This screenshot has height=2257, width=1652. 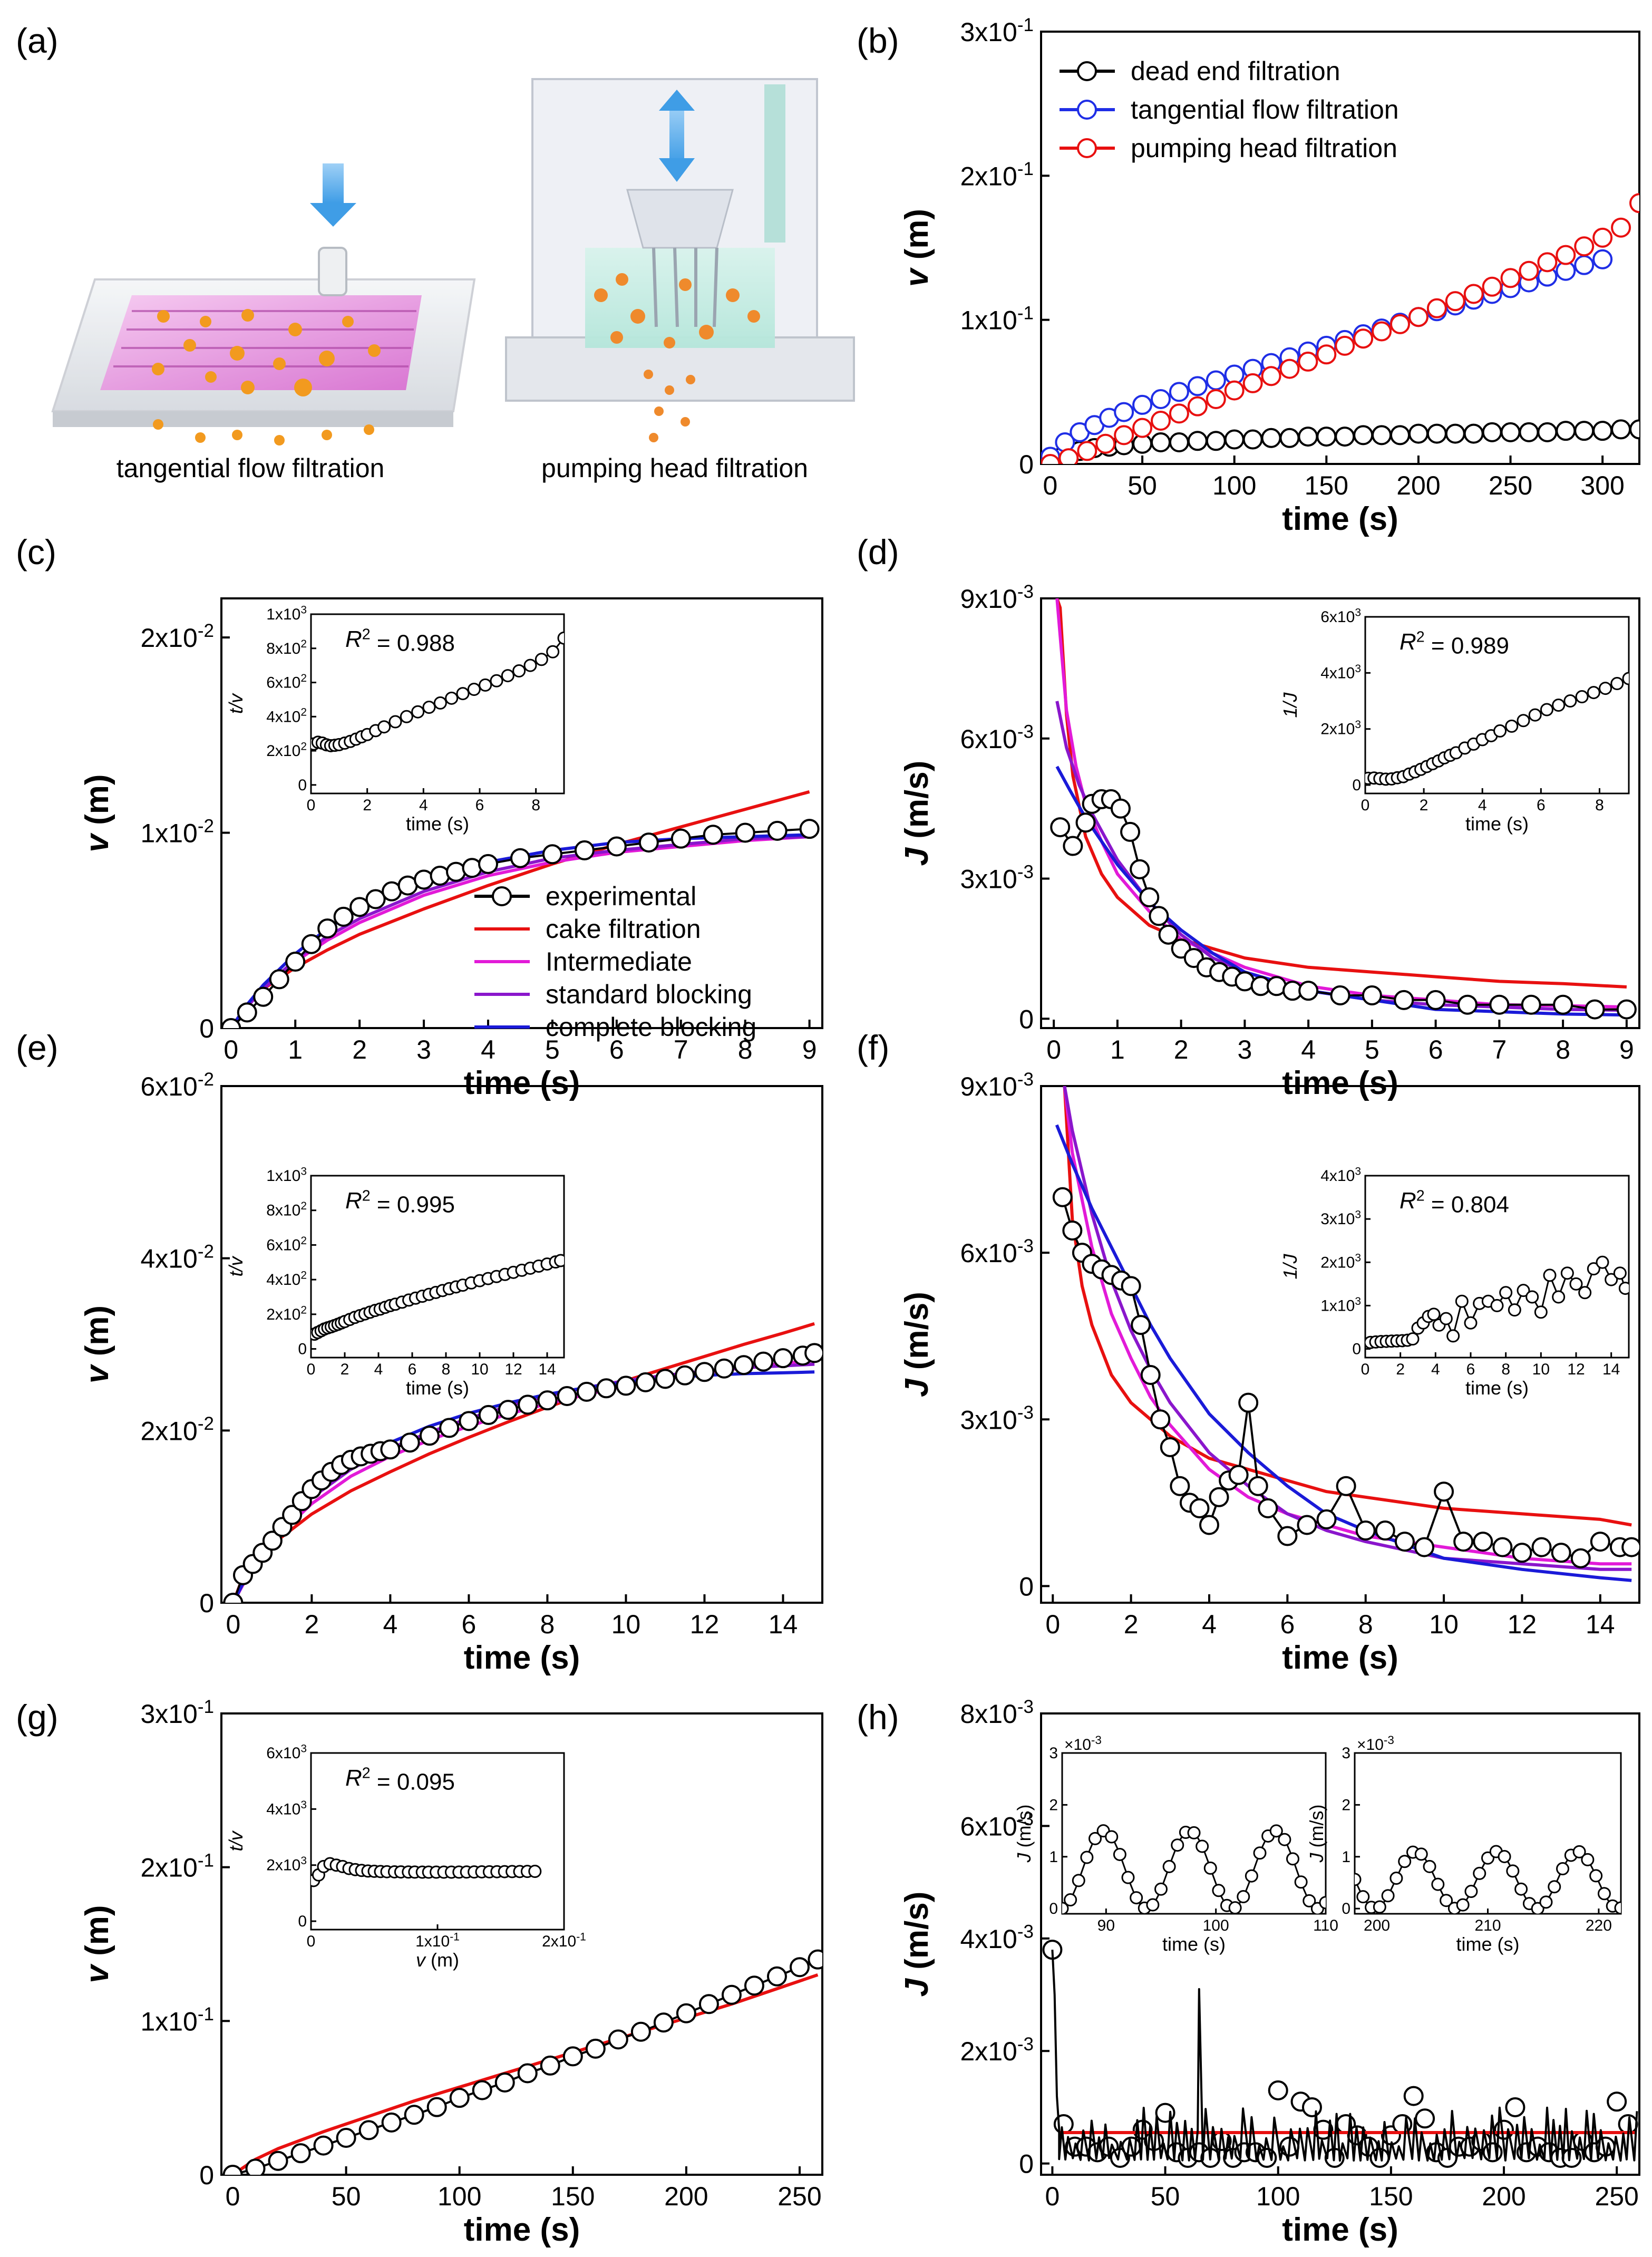 I want to click on chart-h-inset-1-y-tick-label: 2, so click(x=1053, y=1805).